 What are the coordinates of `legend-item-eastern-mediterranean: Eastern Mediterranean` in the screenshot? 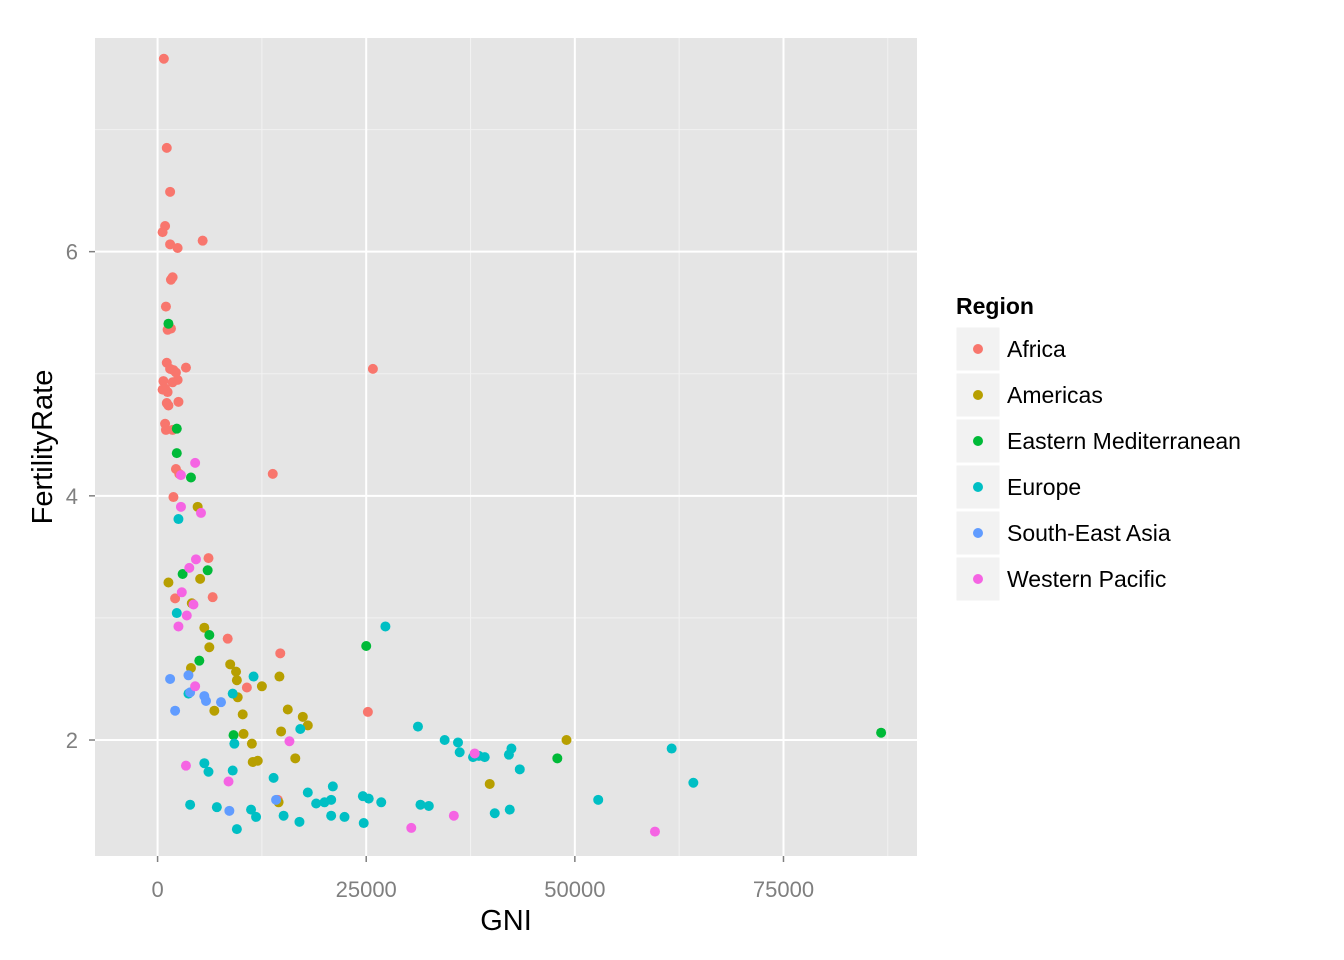 It's located at (1098, 441).